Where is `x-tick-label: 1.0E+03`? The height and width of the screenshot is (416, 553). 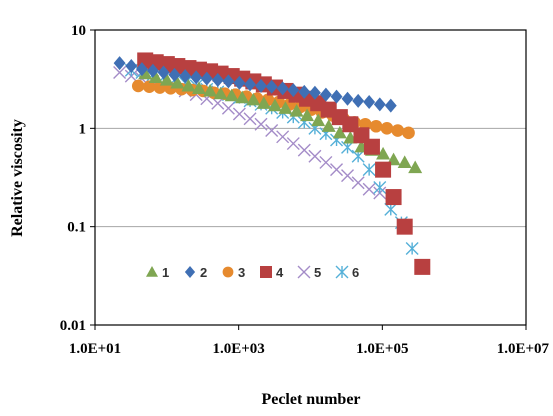
x-tick-label: 1.0E+03 is located at coordinates (239, 349).